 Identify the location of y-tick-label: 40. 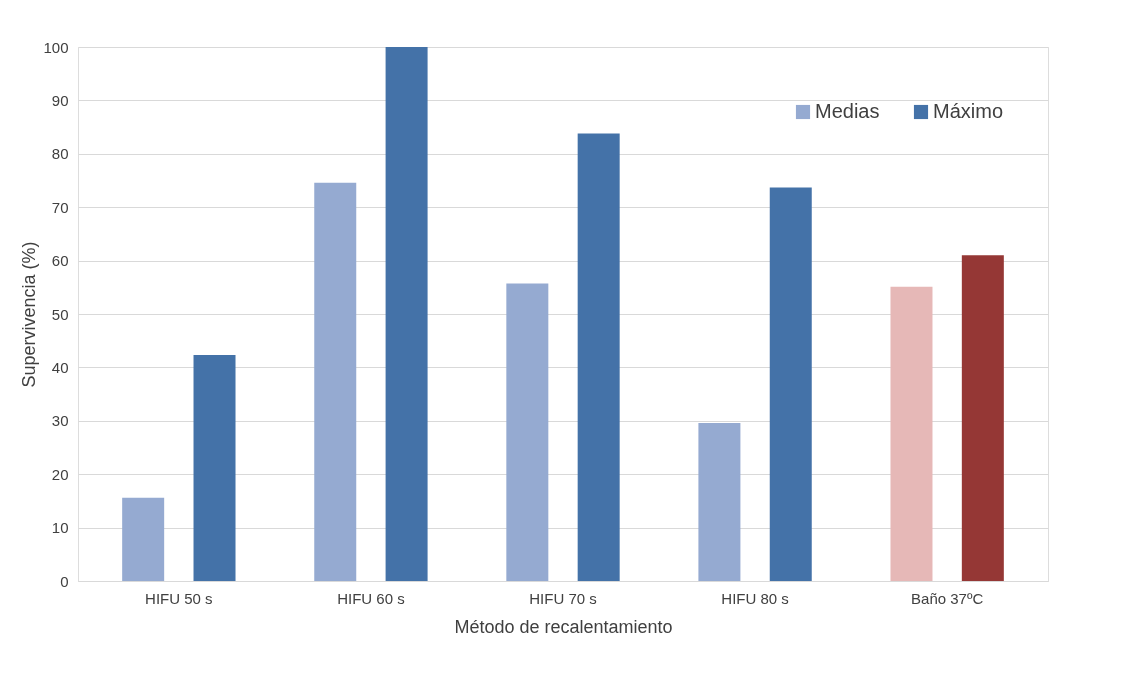
(60, 367).